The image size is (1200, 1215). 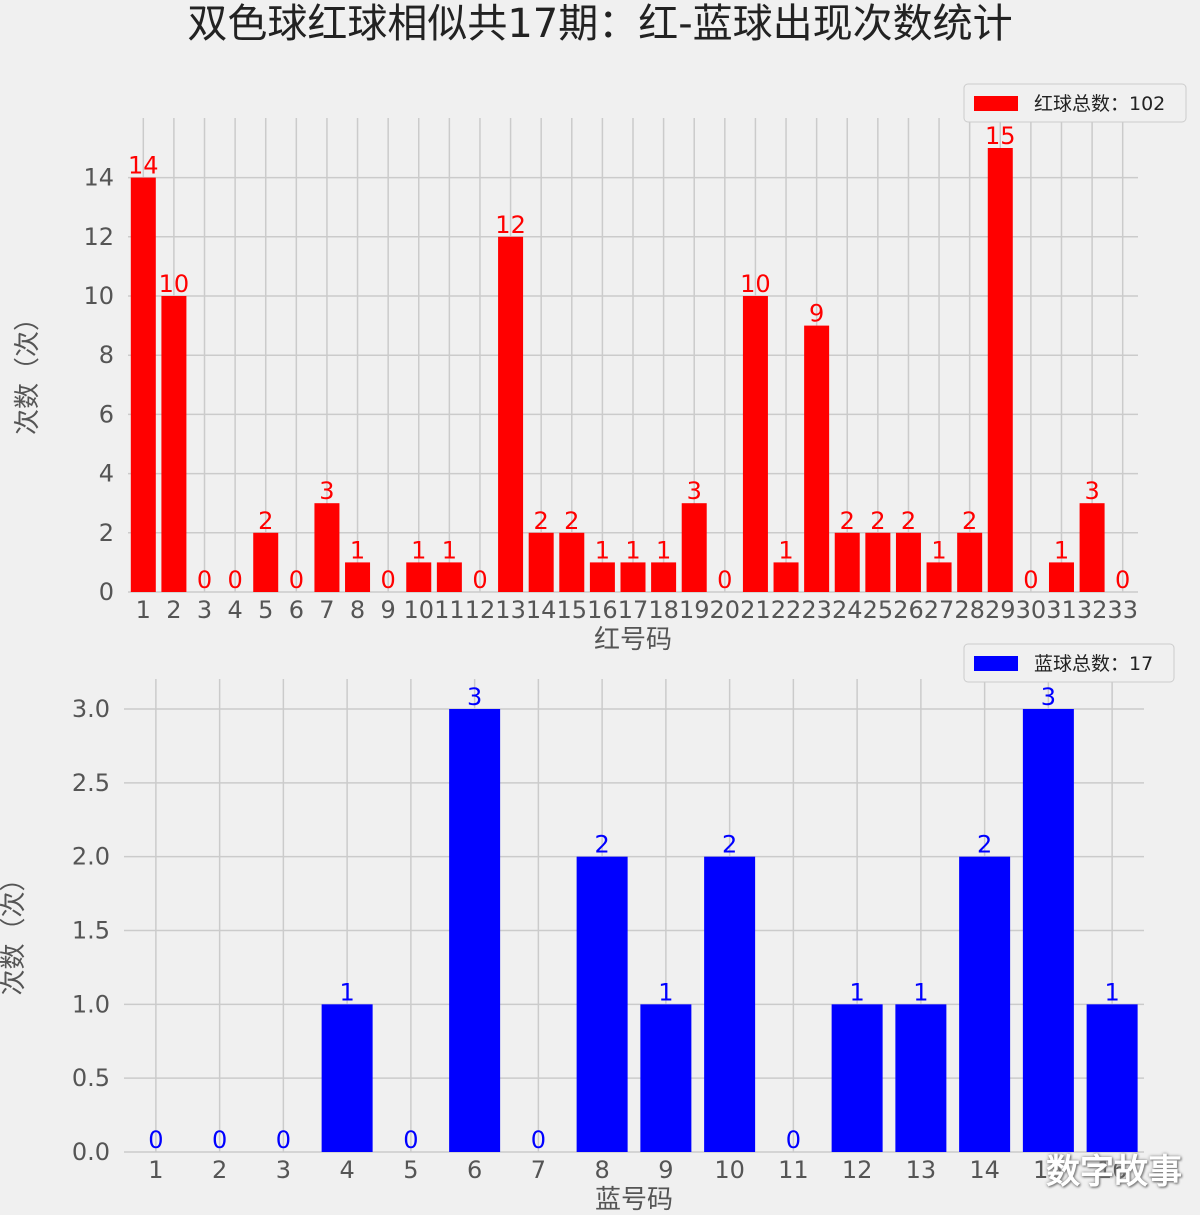 What do you see at coordinates (91, 1152) in the screenshot?
I see `y-tick-label: 0.0` at bounding box center [91, 1152].